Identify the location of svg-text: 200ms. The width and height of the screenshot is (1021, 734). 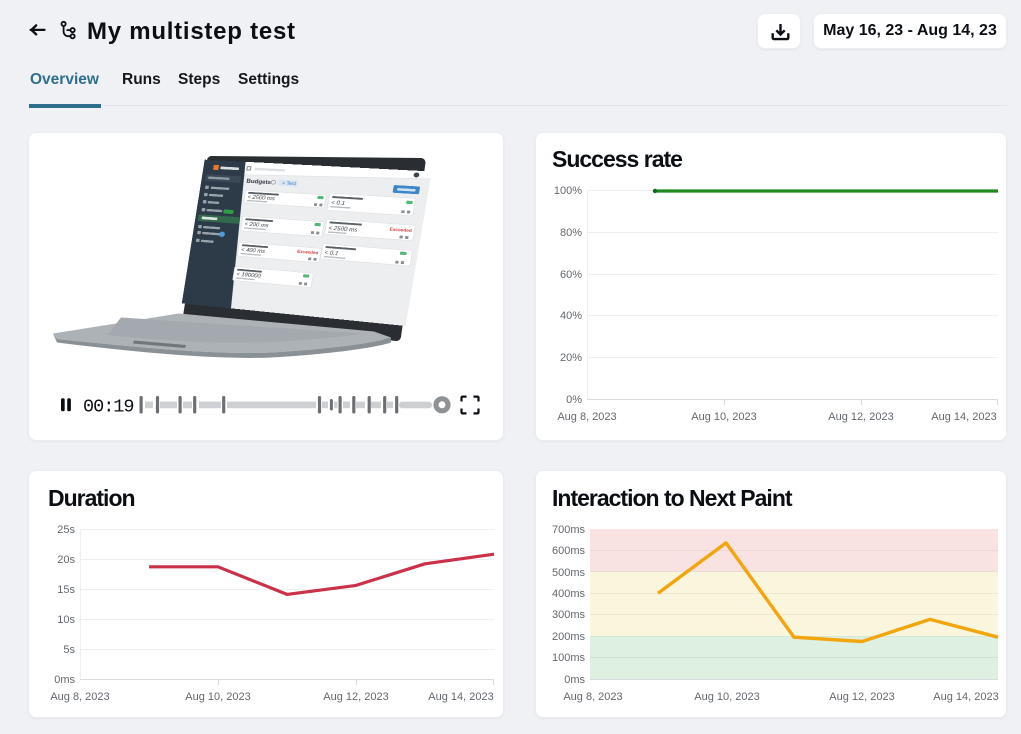
(569, 637).